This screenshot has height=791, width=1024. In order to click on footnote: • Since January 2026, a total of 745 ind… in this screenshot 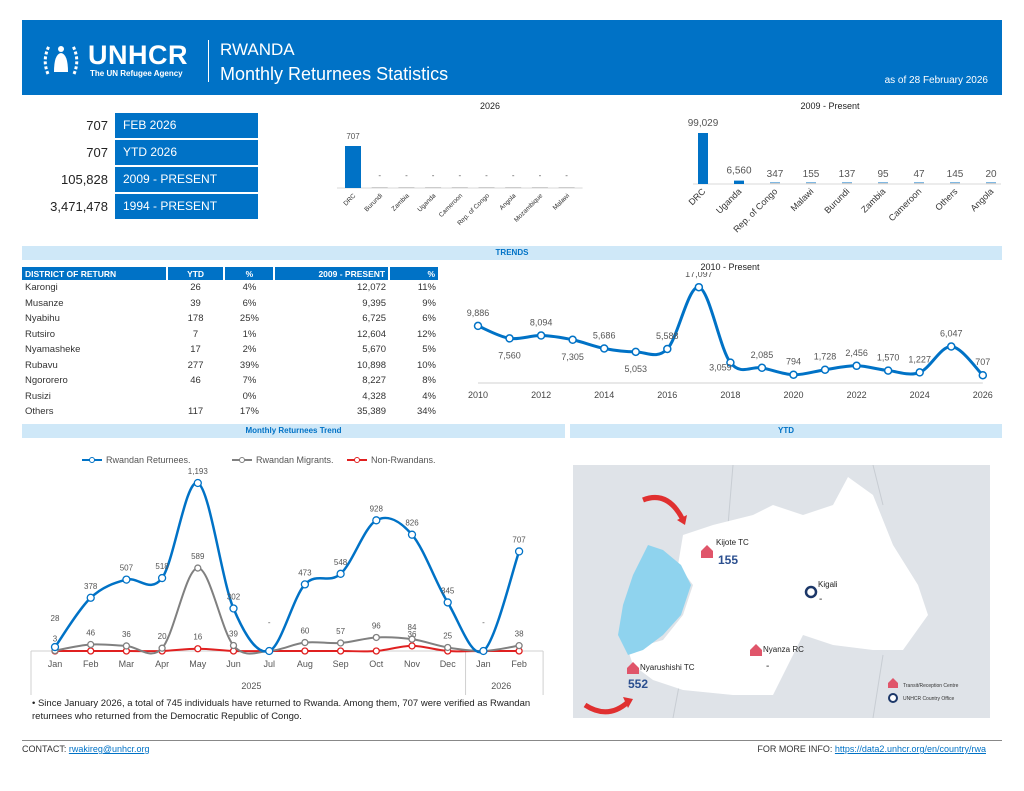, I will do `click(281, 710)`.